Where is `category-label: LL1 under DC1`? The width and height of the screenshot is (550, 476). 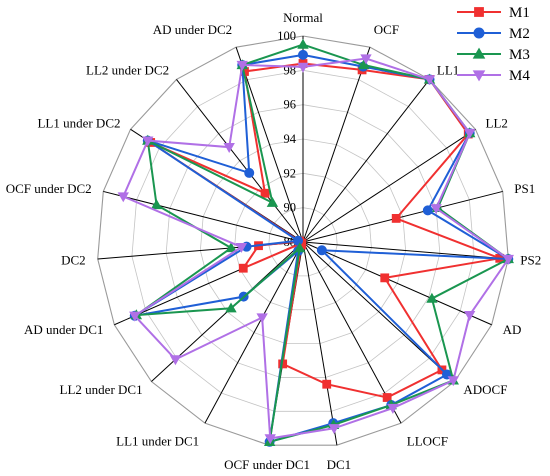 category-label: LL1 under DC1 is located at coordinates (157, 441).